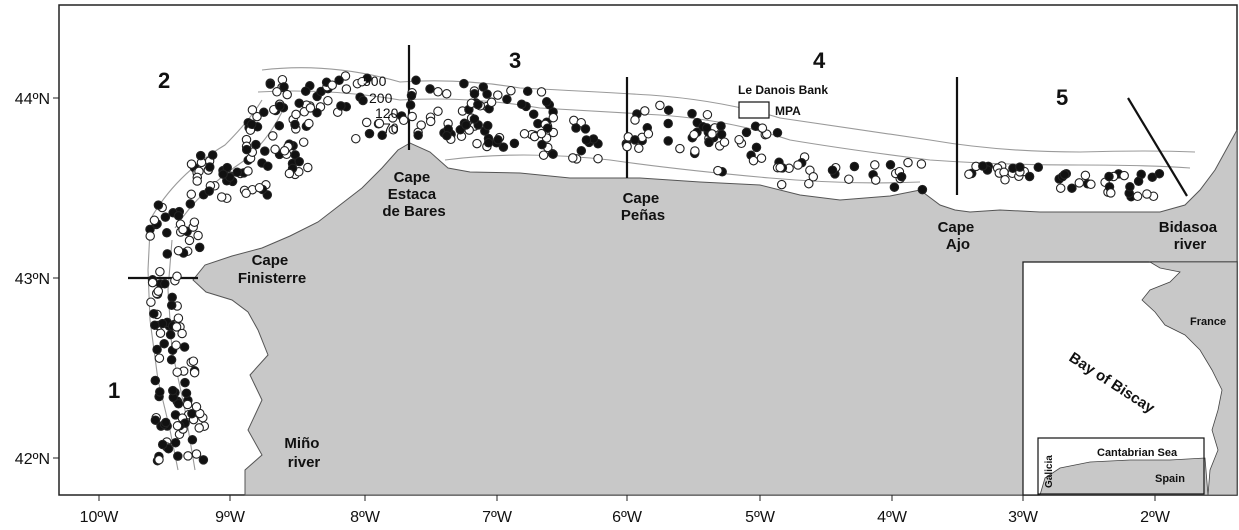 The height and width of the screenshot is (530, 1239). I want to click on lat-tick: 44ºN, so click(32, 99).